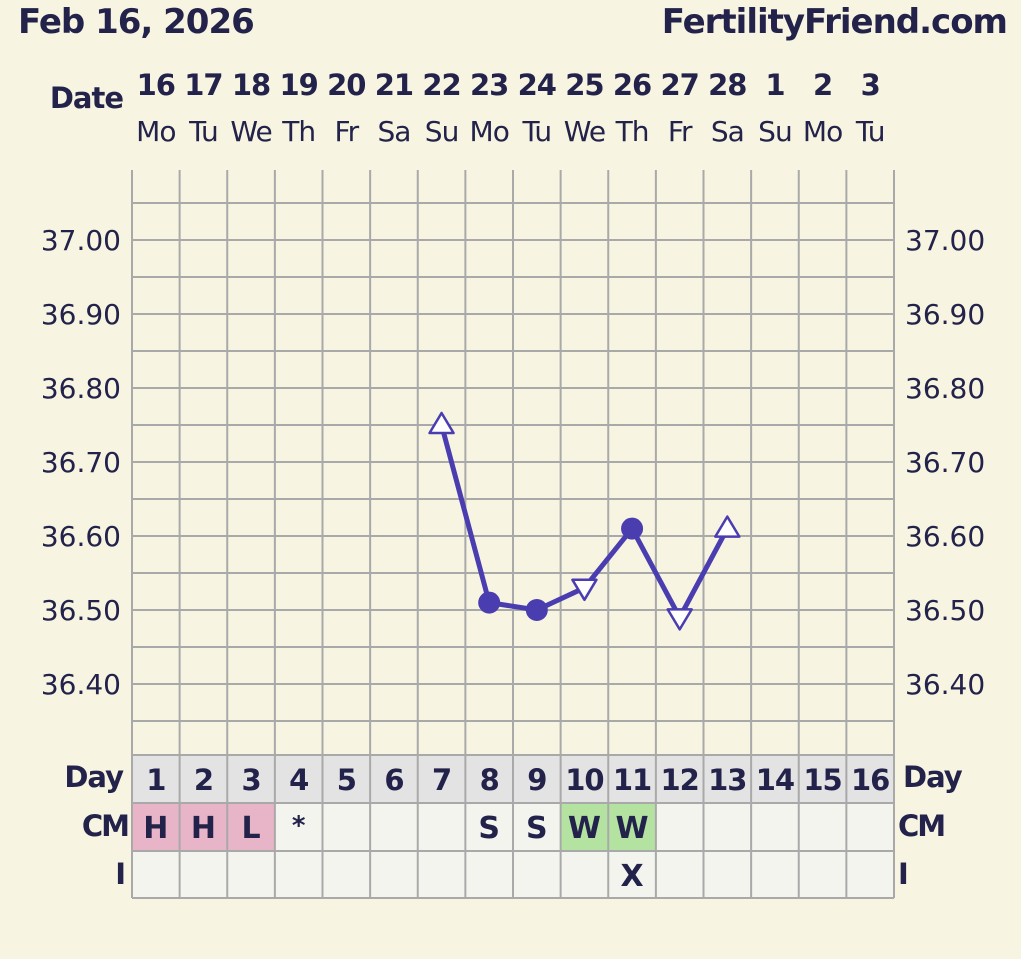 The image size is (1021, 959). Describe the element at coordinates (945, 314) in the screenshot. I see `y-tick-label-right: 36.90` at that location.